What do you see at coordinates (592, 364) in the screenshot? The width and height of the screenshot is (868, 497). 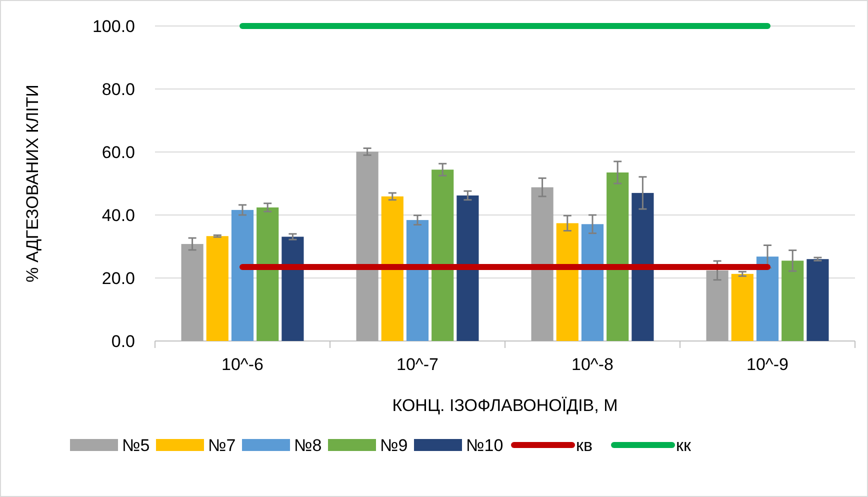 I see `x-tick-label: 10^-8` at bounding box center [592, 364].